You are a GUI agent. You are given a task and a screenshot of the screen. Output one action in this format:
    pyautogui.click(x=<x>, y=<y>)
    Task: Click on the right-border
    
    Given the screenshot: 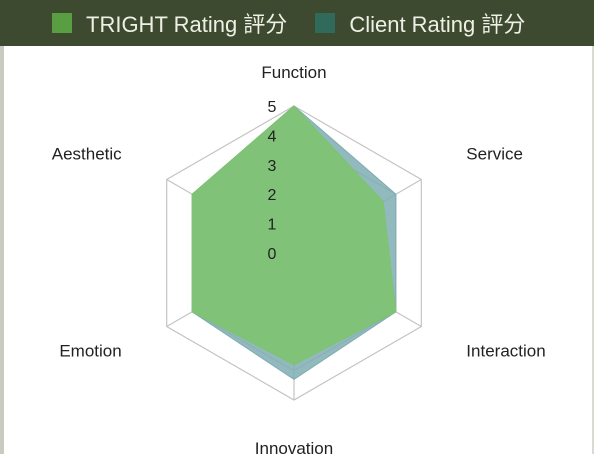 What is the action you would take?
    pyautogui.click(x=593, y=250)
    